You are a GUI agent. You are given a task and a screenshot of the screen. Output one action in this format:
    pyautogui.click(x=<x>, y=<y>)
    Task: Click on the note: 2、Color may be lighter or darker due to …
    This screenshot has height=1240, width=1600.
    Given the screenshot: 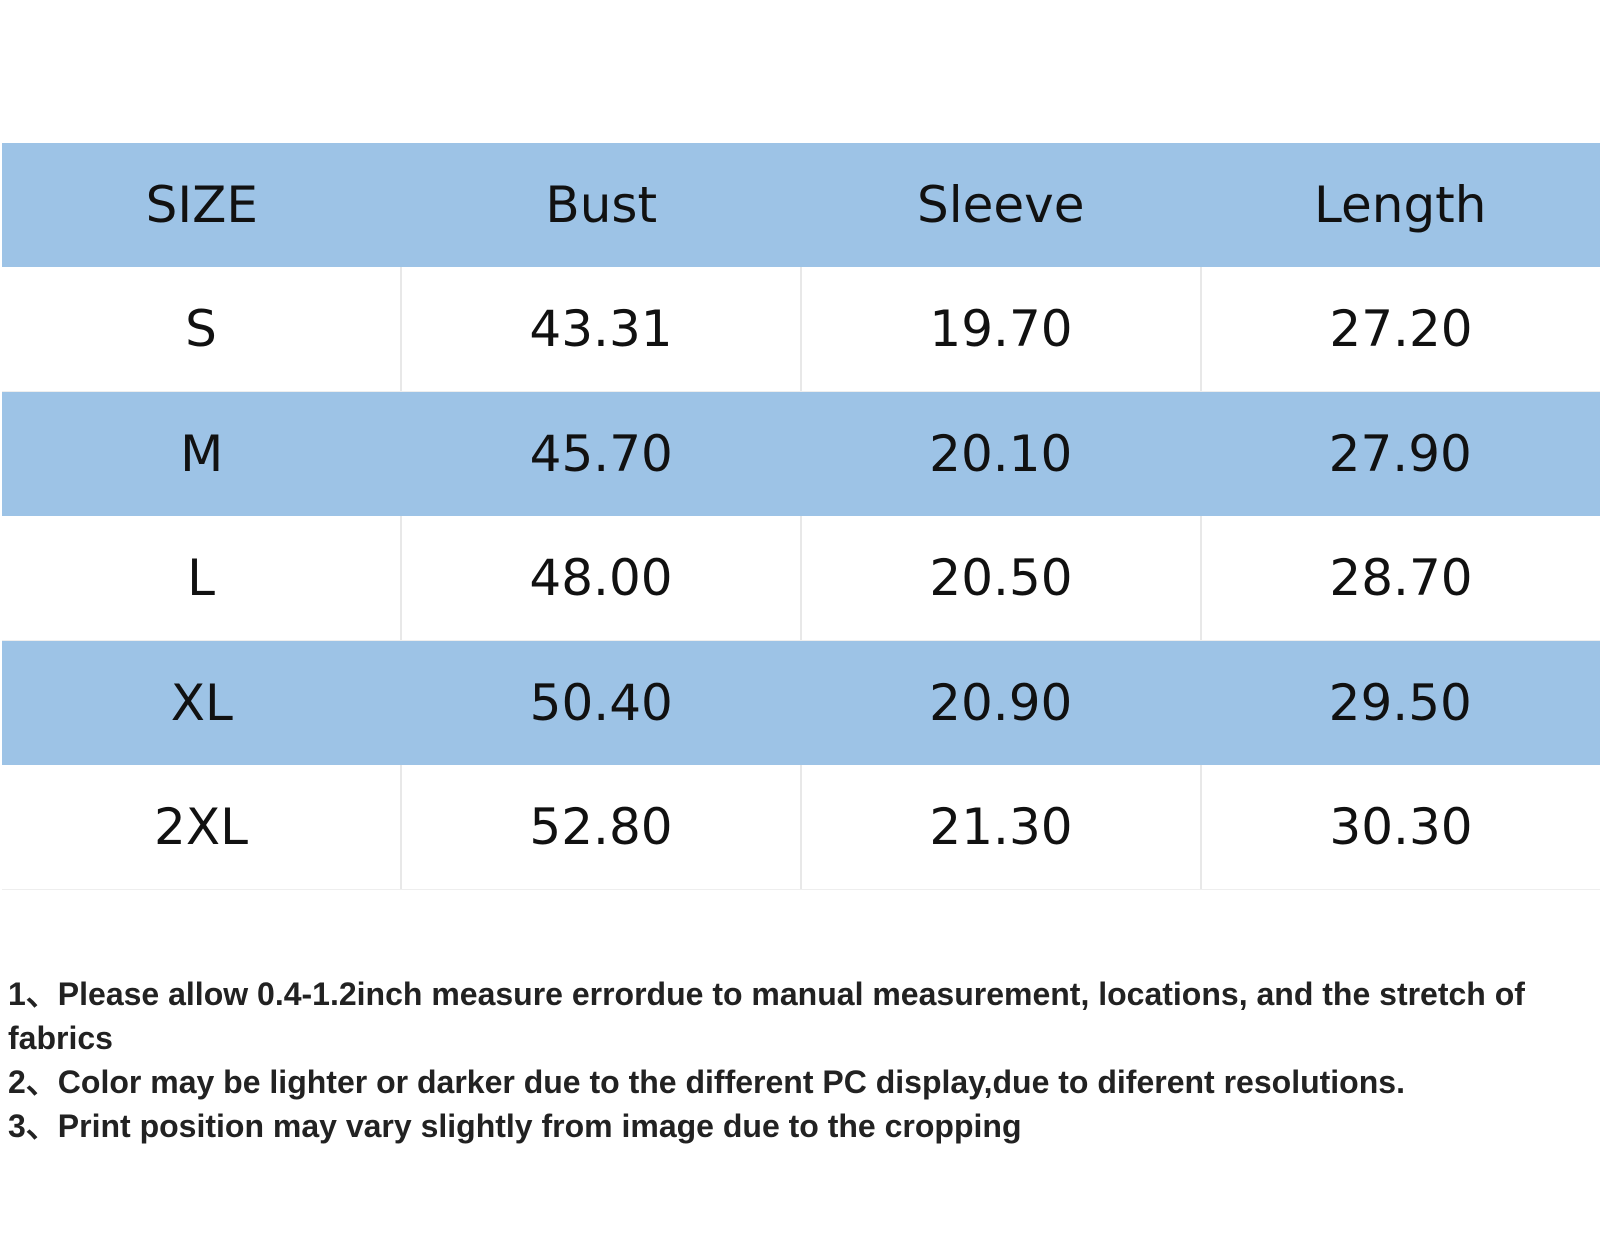 What is the action you would take?
    pyautogui.click(x=706, y=1082)
    